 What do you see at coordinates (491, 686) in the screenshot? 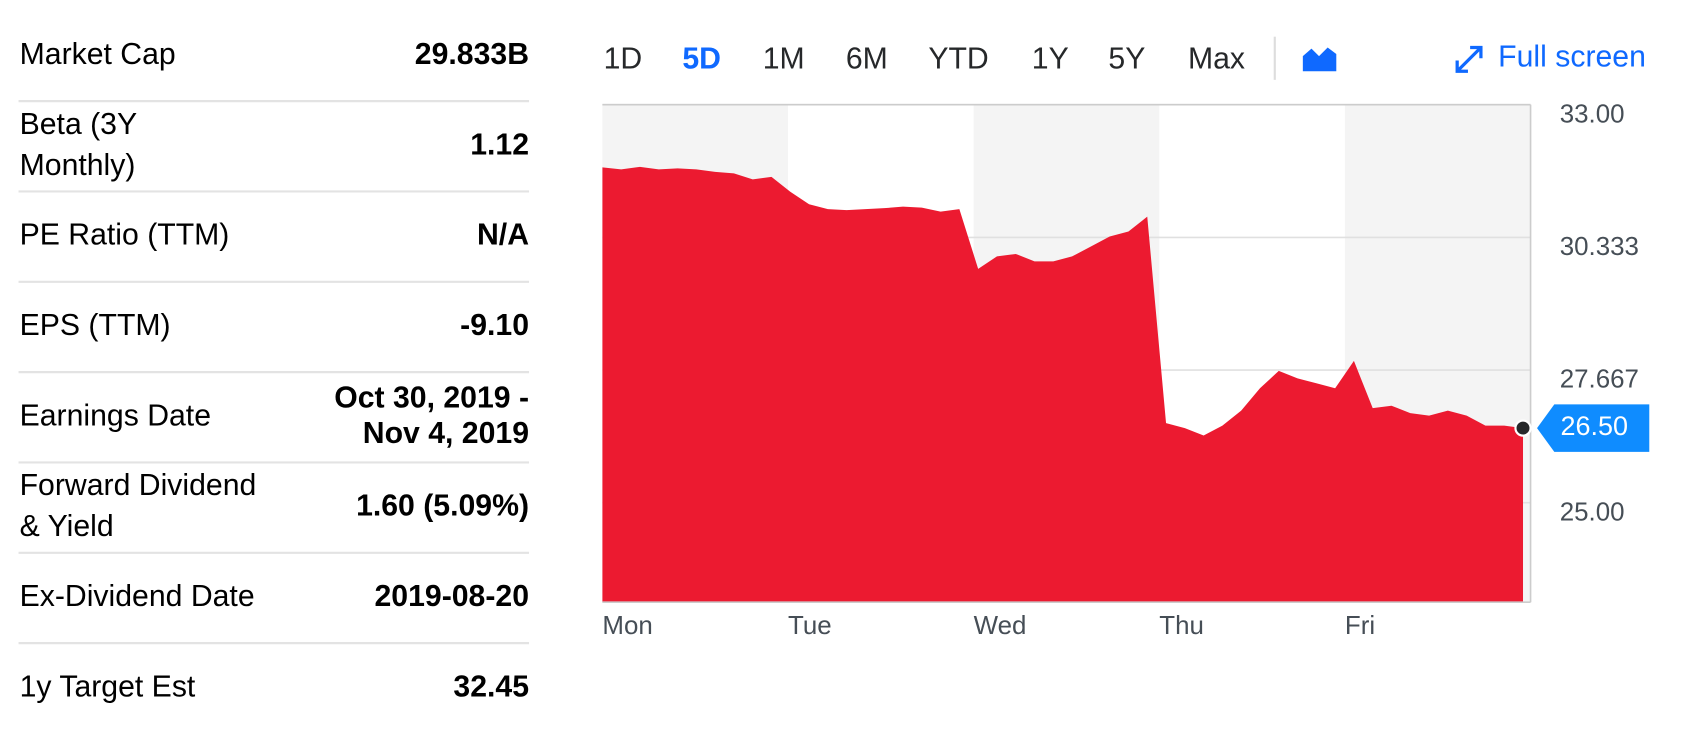
I see `stat-value: 32.45` at bounding box center [491, 686].